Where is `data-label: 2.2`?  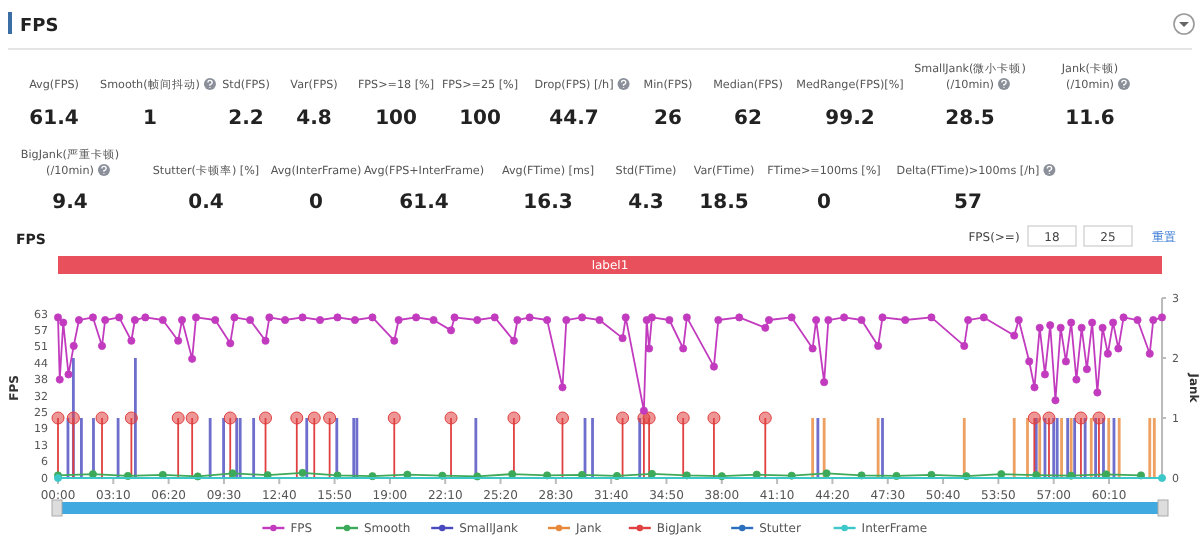
data-label: 2.2 is located at coordinates (246, 119).